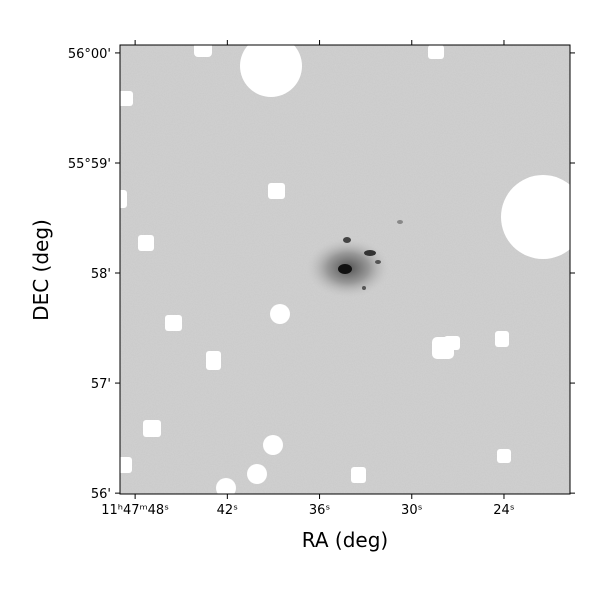 This screenshot has width=600, height=600. What do you see at coordinates (41, 270) in the screenshot?
I see `y-axis-label: DEC (deg)` at bounding box center [41, 270].